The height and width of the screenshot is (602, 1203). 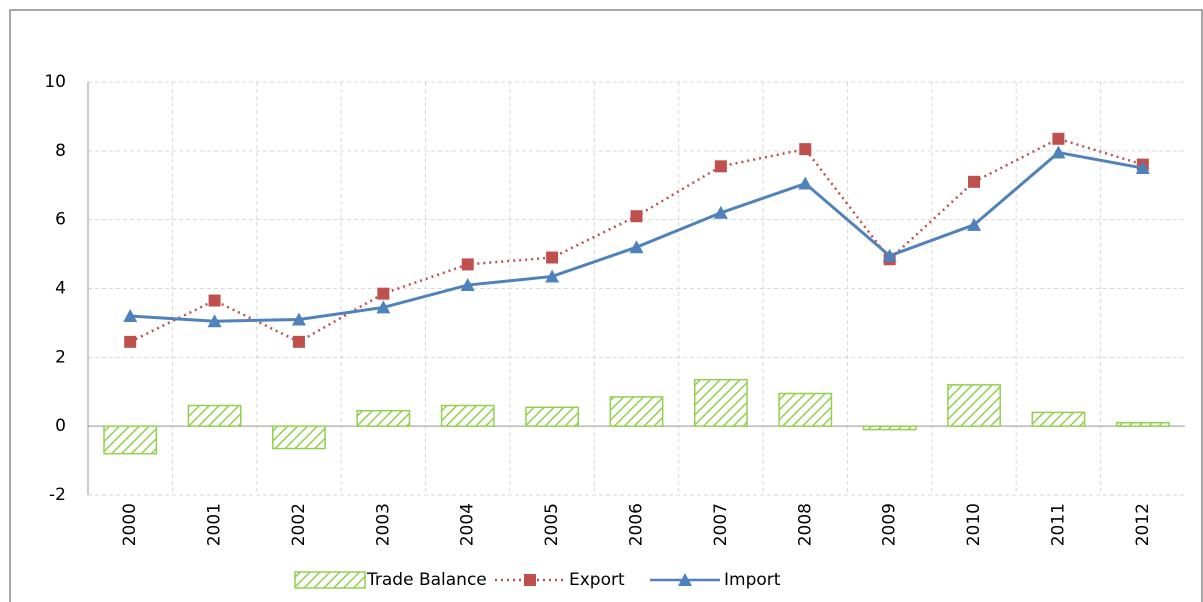 What do you see at coordinates (383, 524) in the screenshot?
I see `x-tick-label: 2003` at bounding box center [383, 524].